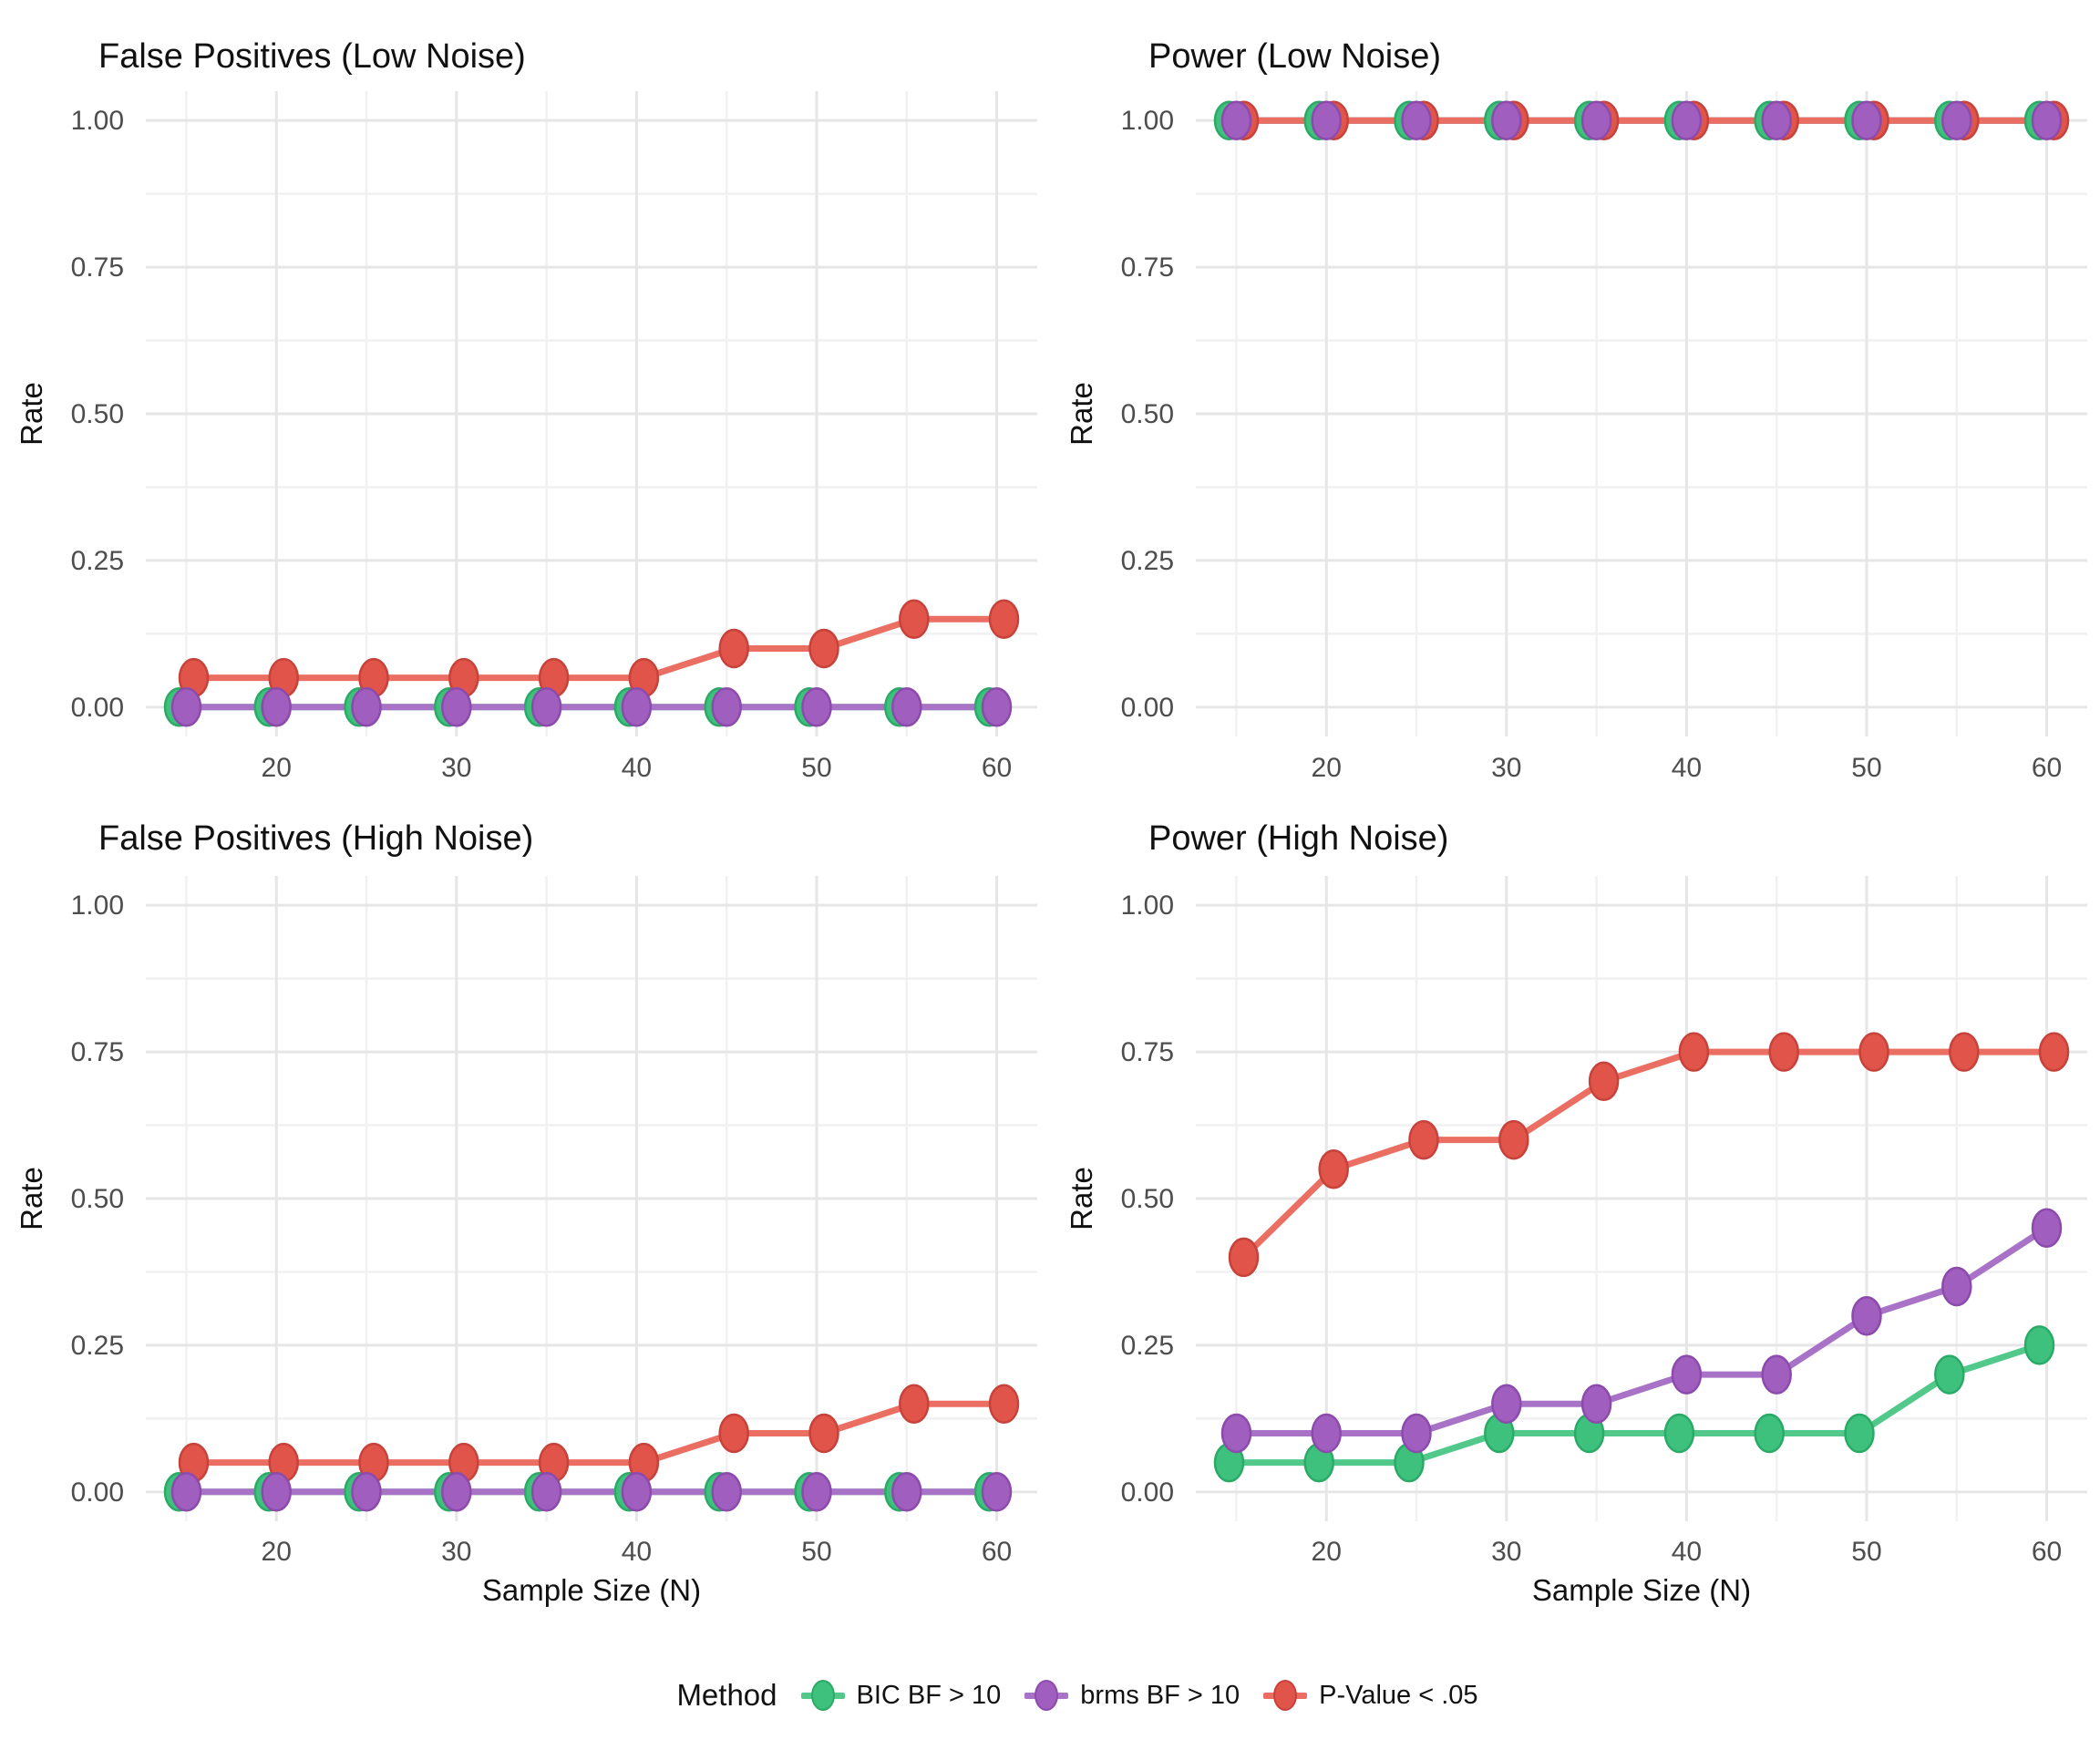 The height and width of the screenshot is (1750, 2100). I want to click on red-point-line-legend-key-icon, so click(1285, 1695).